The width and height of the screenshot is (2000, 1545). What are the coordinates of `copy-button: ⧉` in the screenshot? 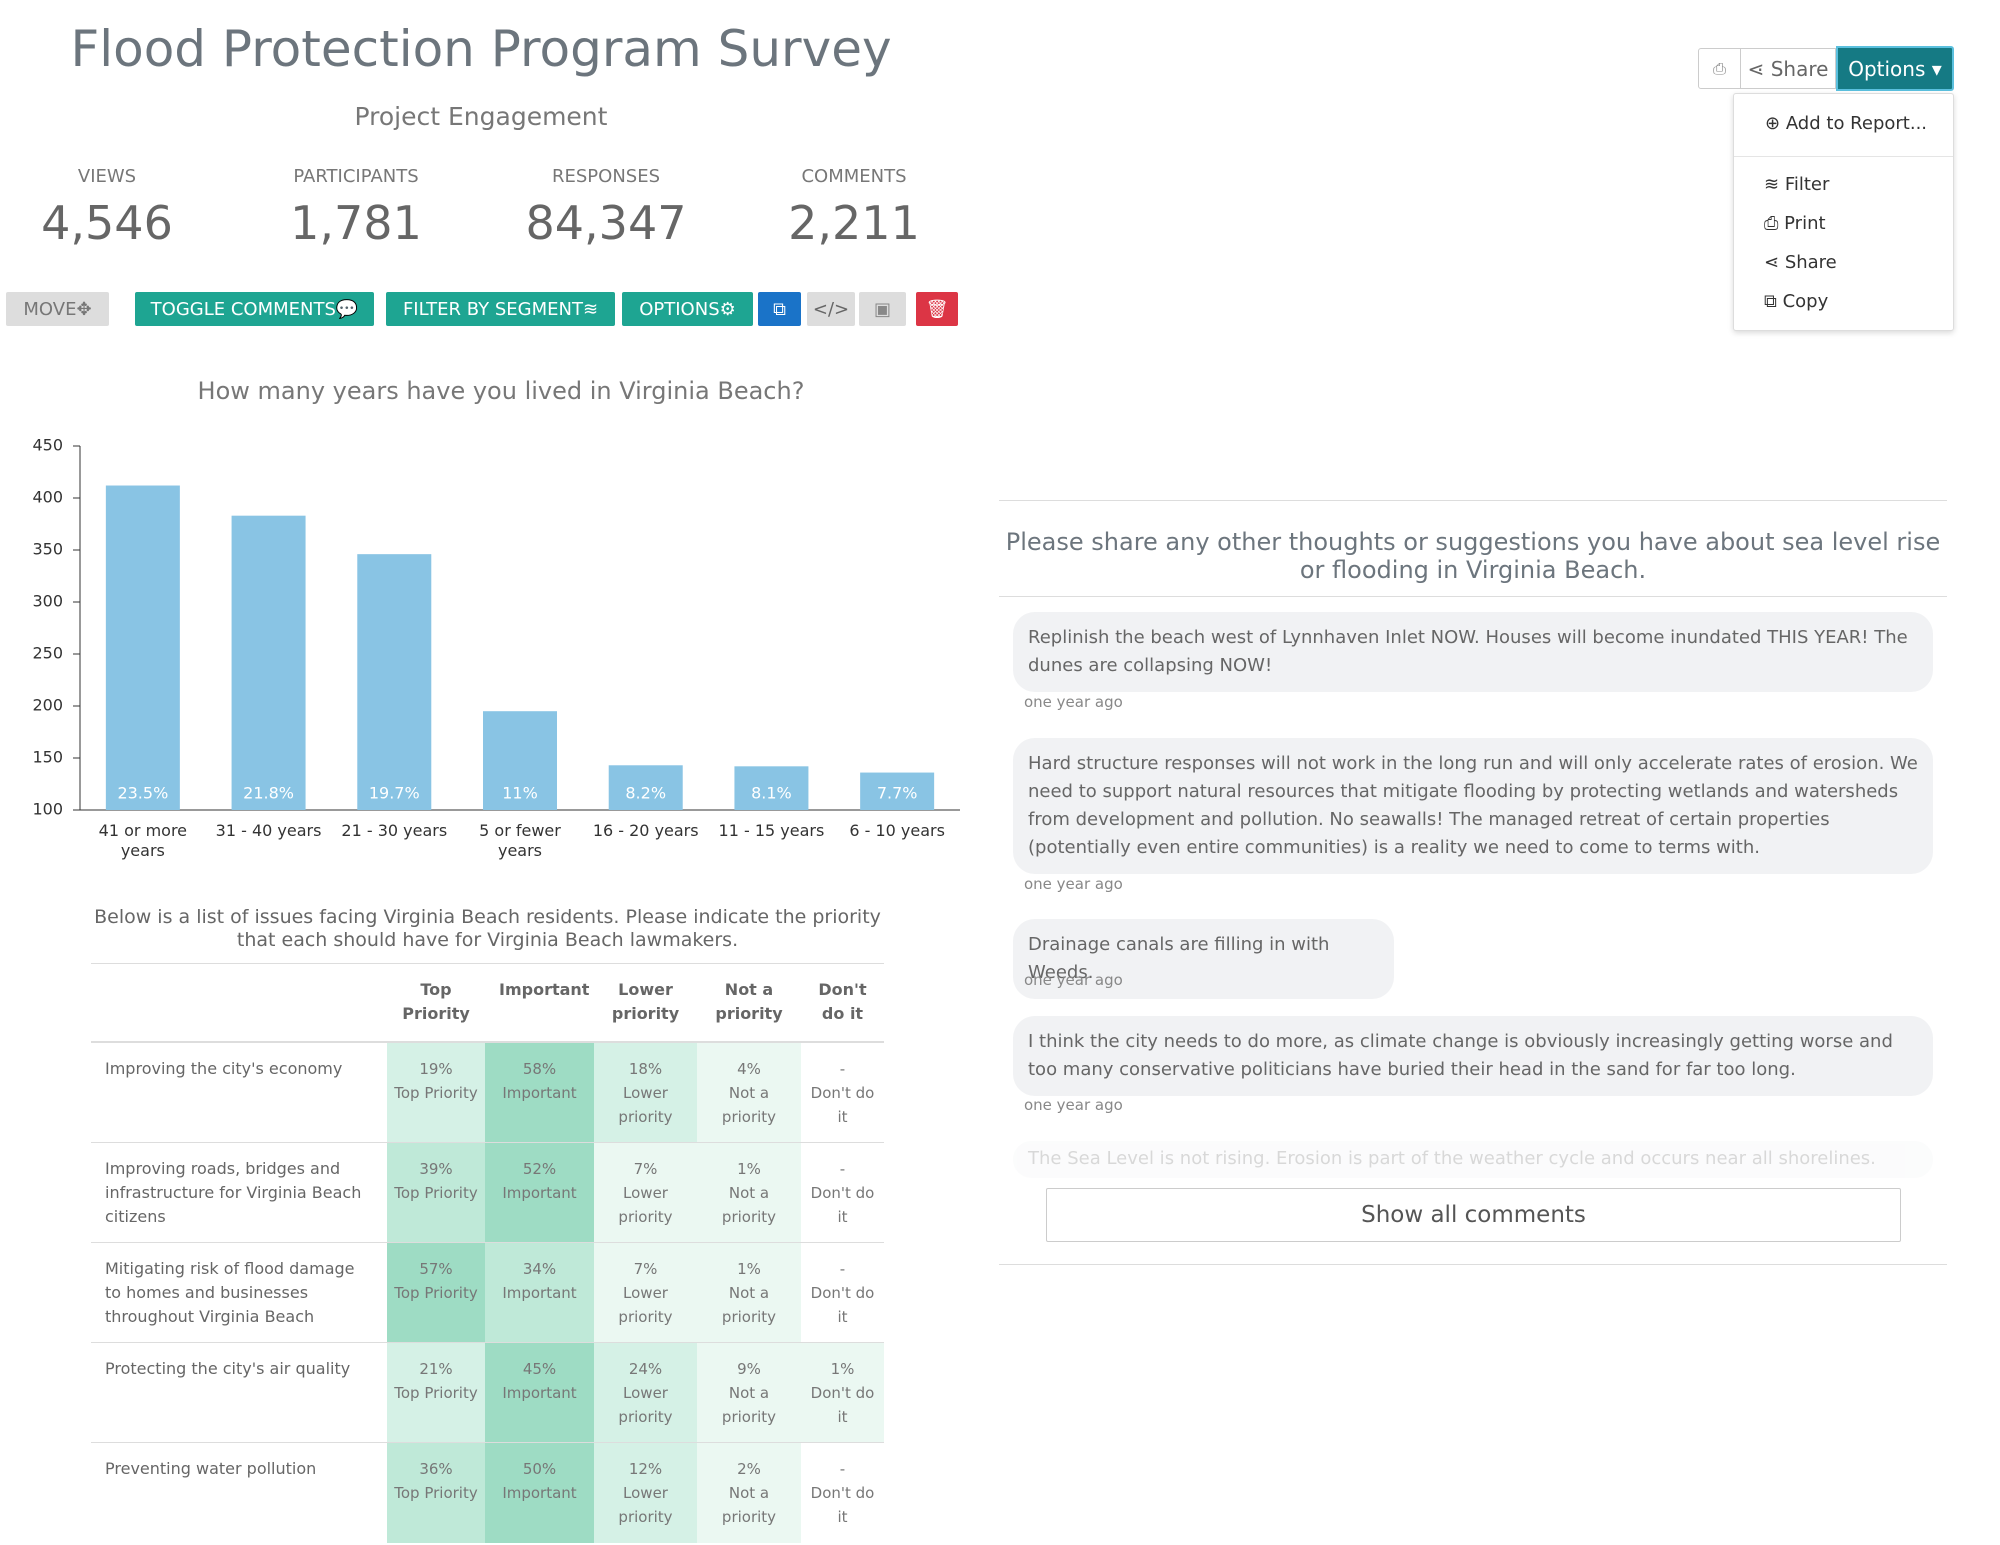 It's located at (779, 309).